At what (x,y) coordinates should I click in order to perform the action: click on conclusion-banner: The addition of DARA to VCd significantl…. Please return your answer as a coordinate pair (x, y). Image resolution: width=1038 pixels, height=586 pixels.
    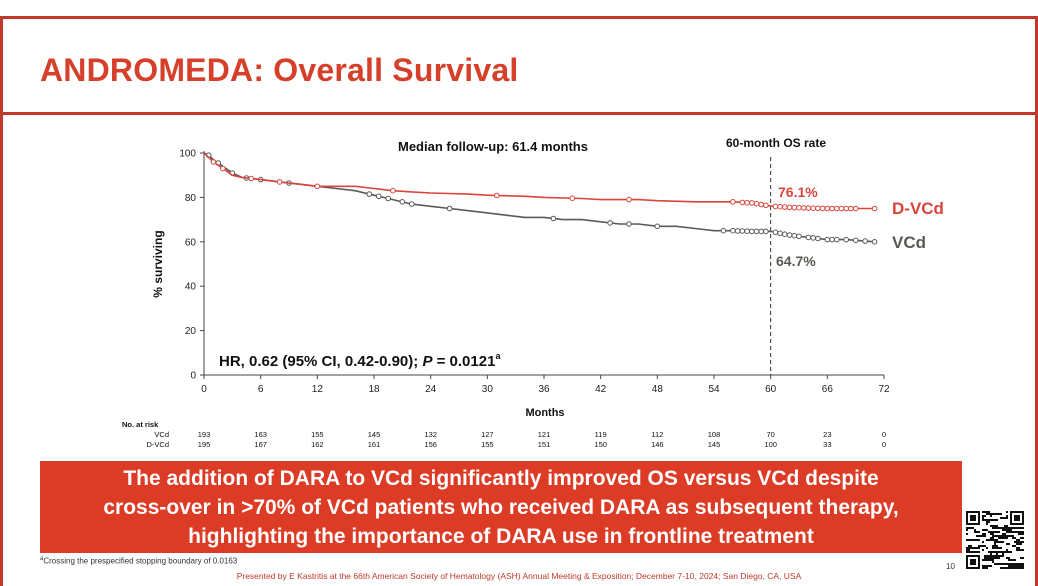
    Looking at the image, I should click on (501, 507).